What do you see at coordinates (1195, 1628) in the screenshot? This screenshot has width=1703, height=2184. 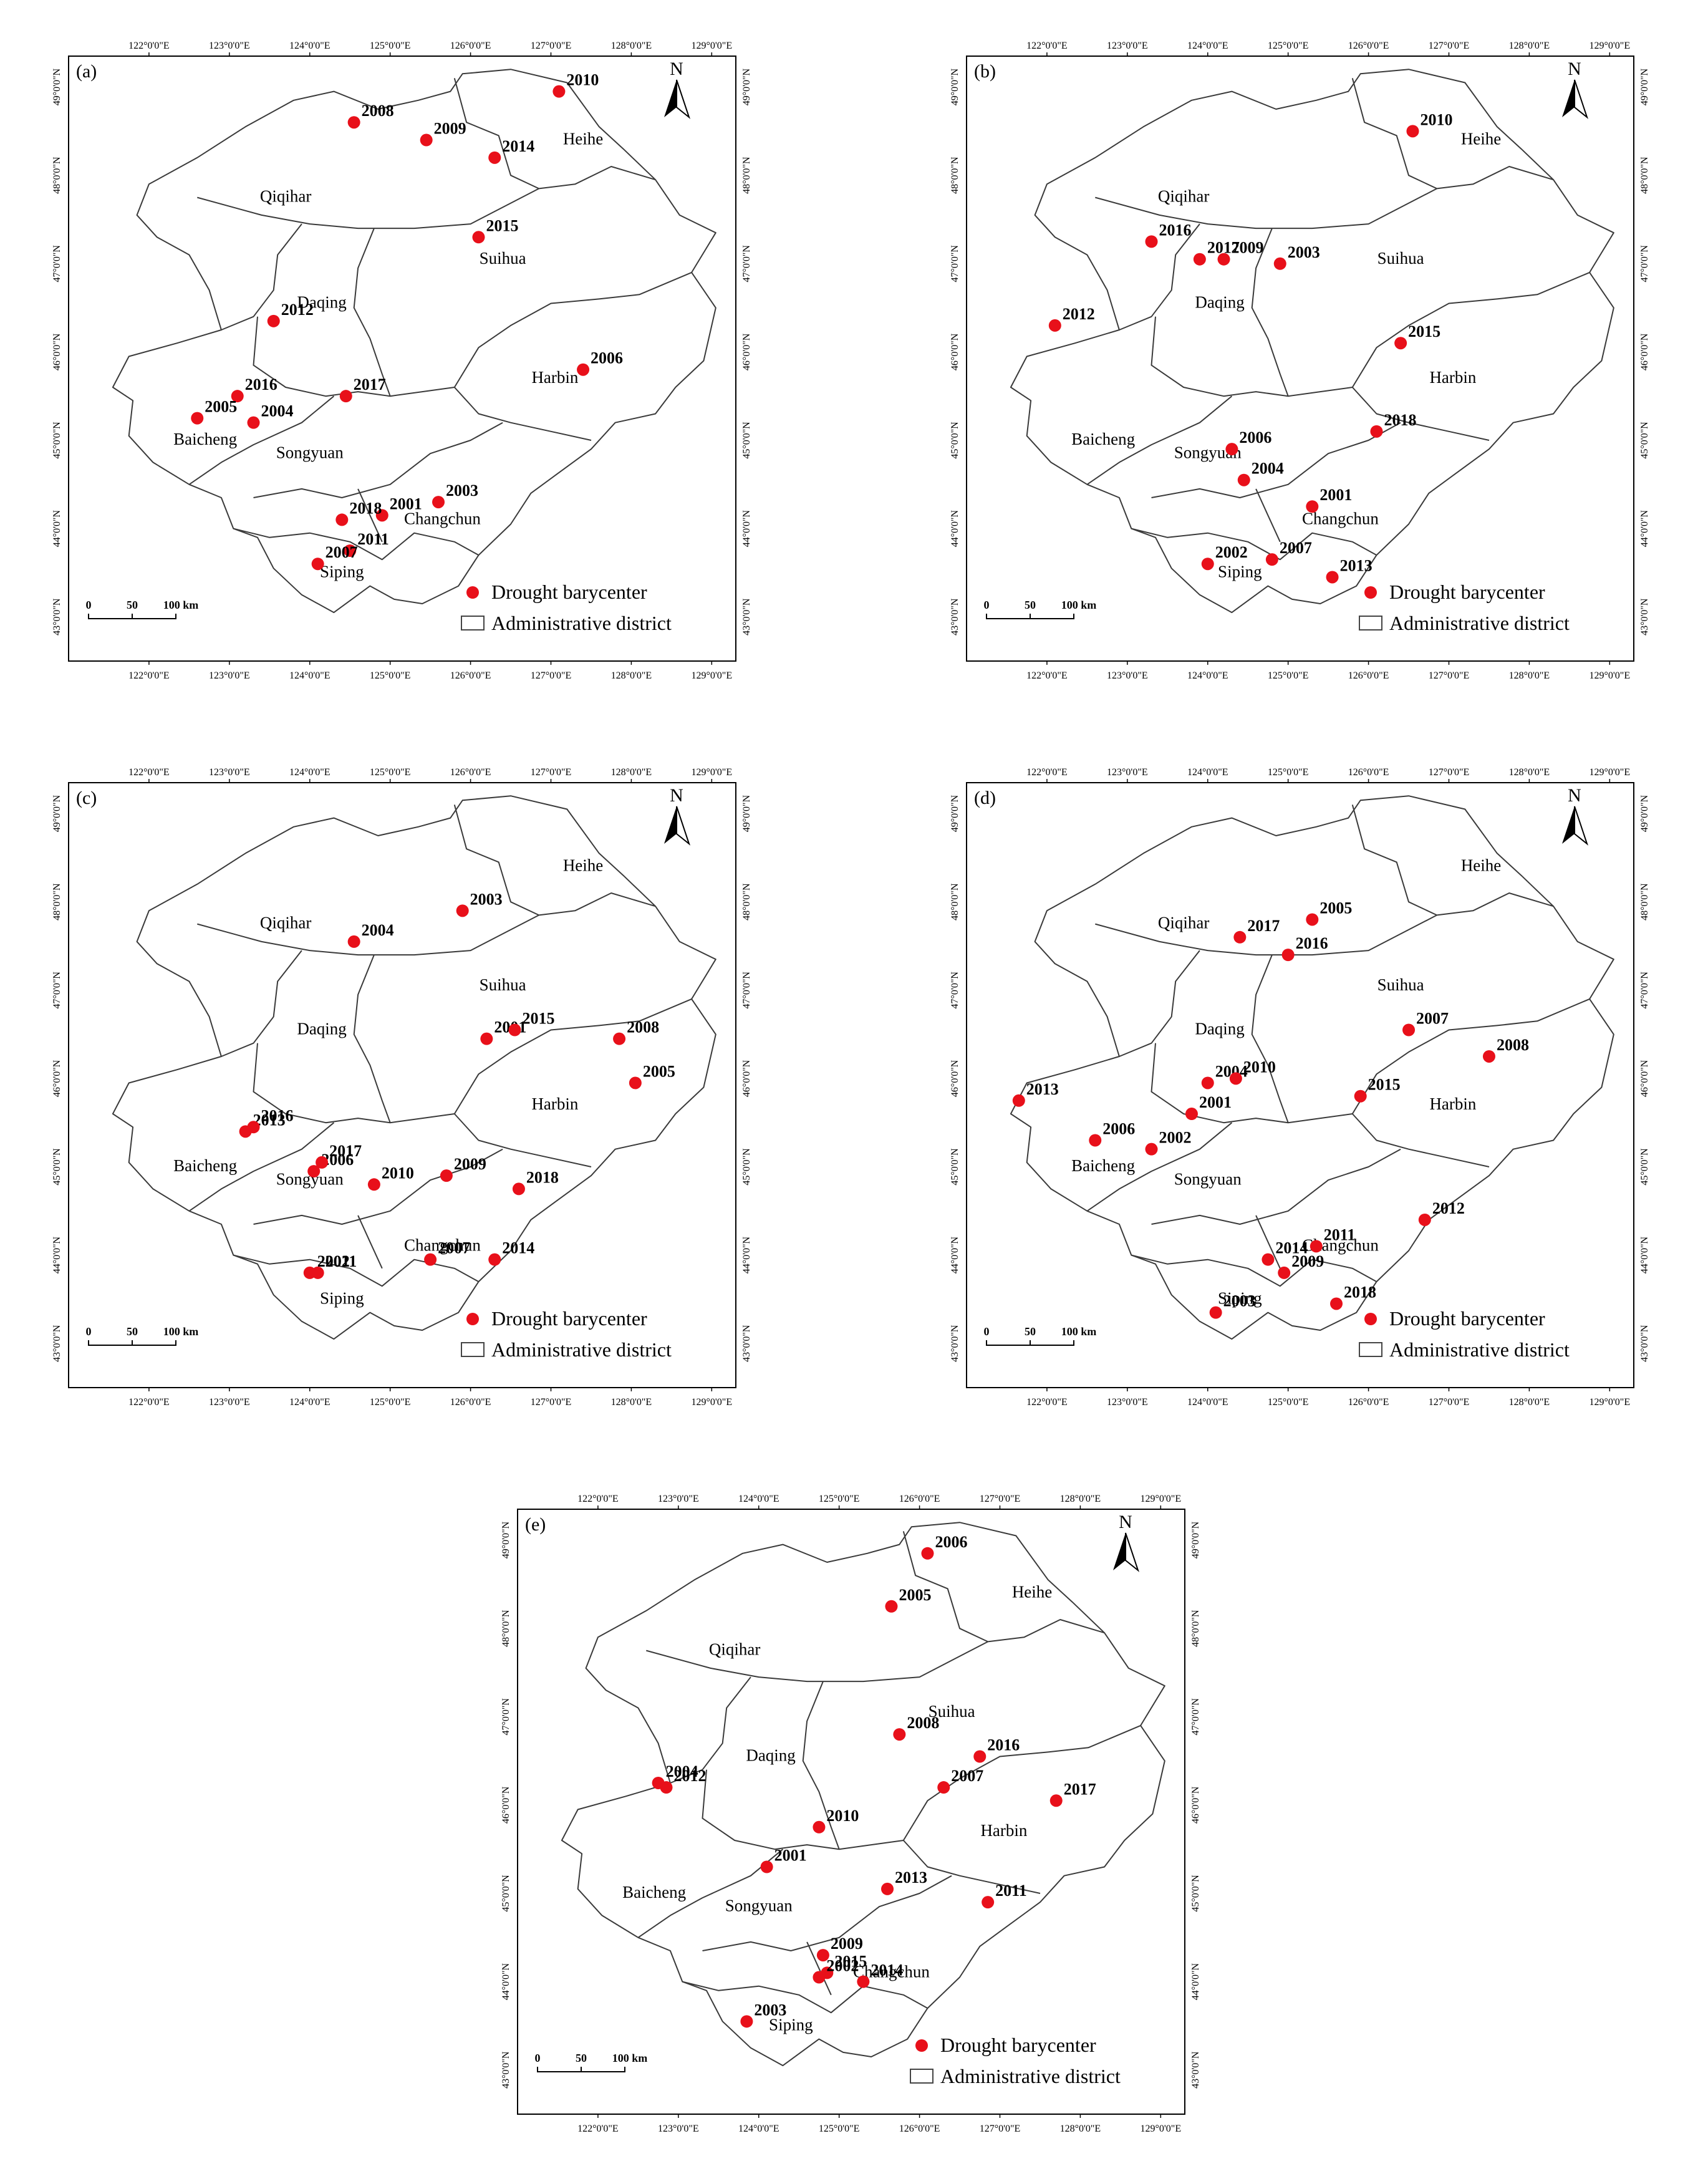 I see `latitude-tick-label: 48°0'0"N` at bounding box center [1195, 1628].